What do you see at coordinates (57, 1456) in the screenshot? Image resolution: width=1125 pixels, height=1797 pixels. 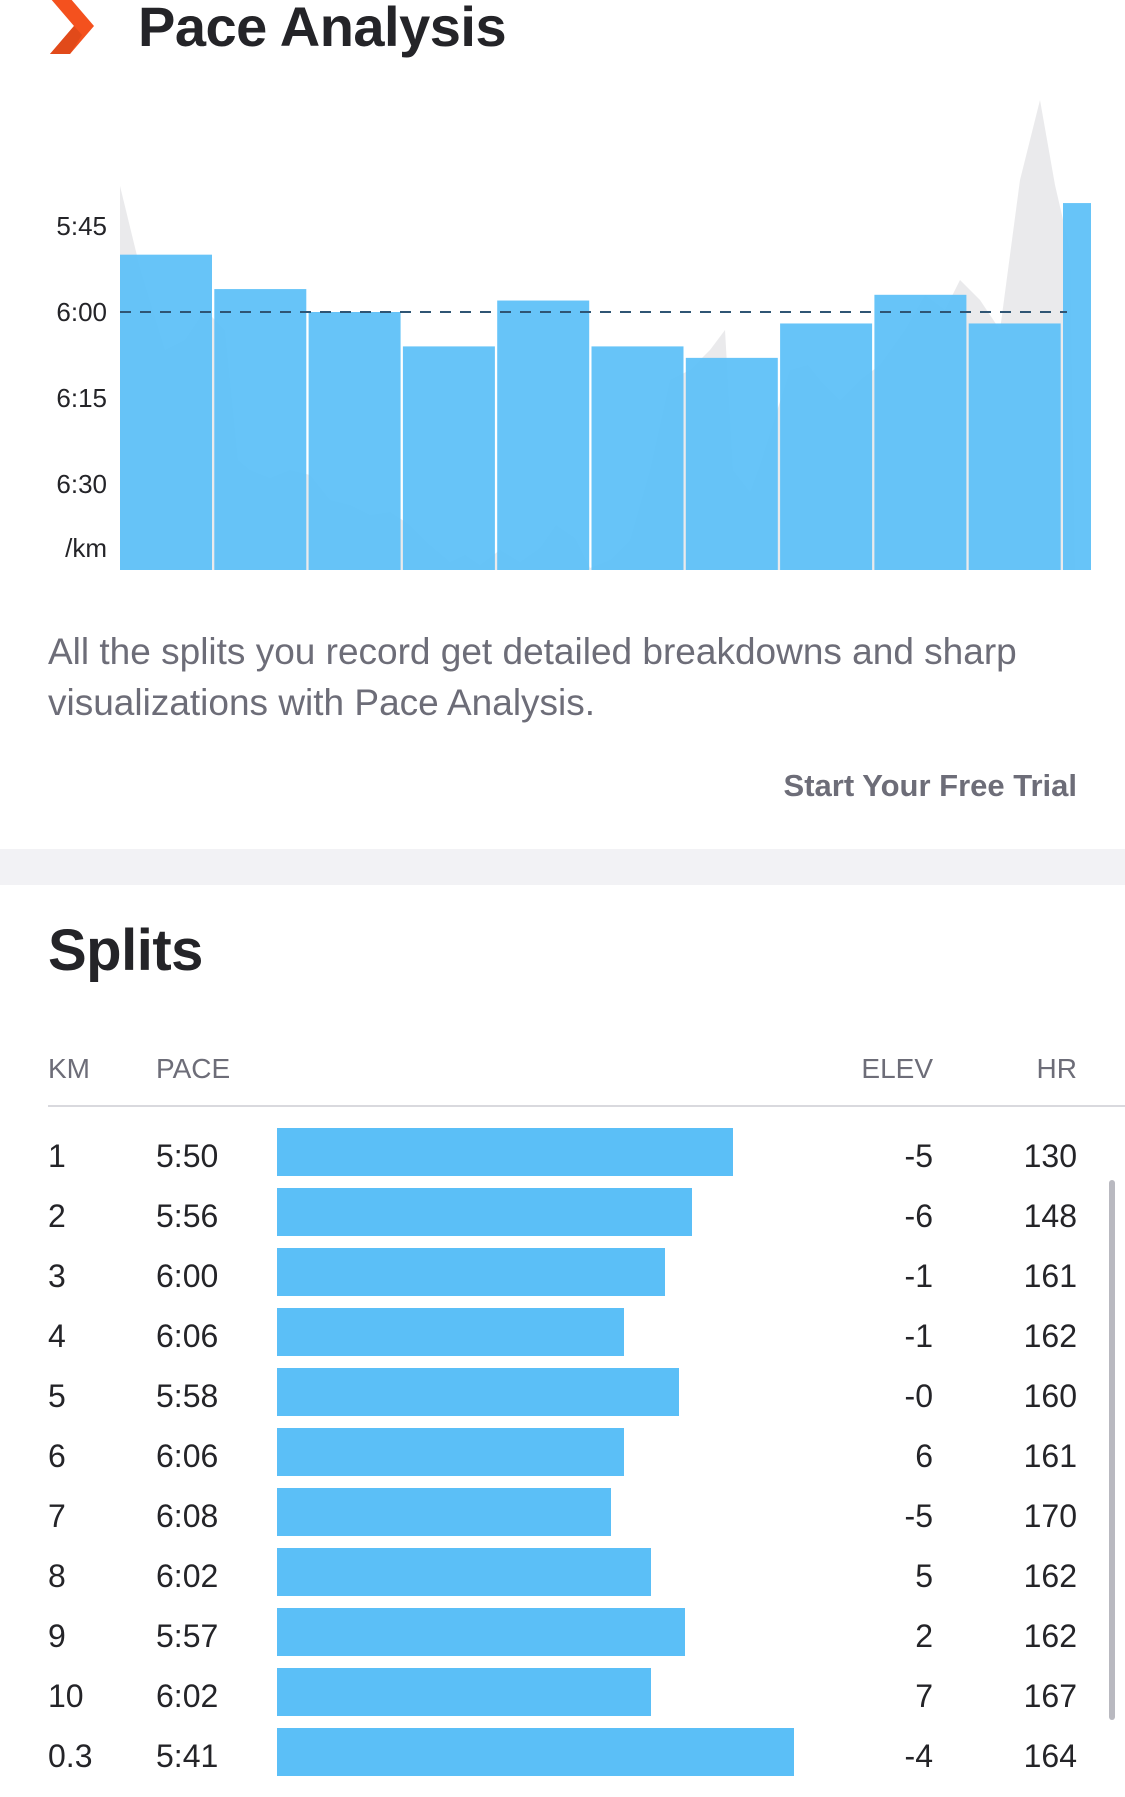 I see `split-km: 6` at bounding box center [57, 1456].